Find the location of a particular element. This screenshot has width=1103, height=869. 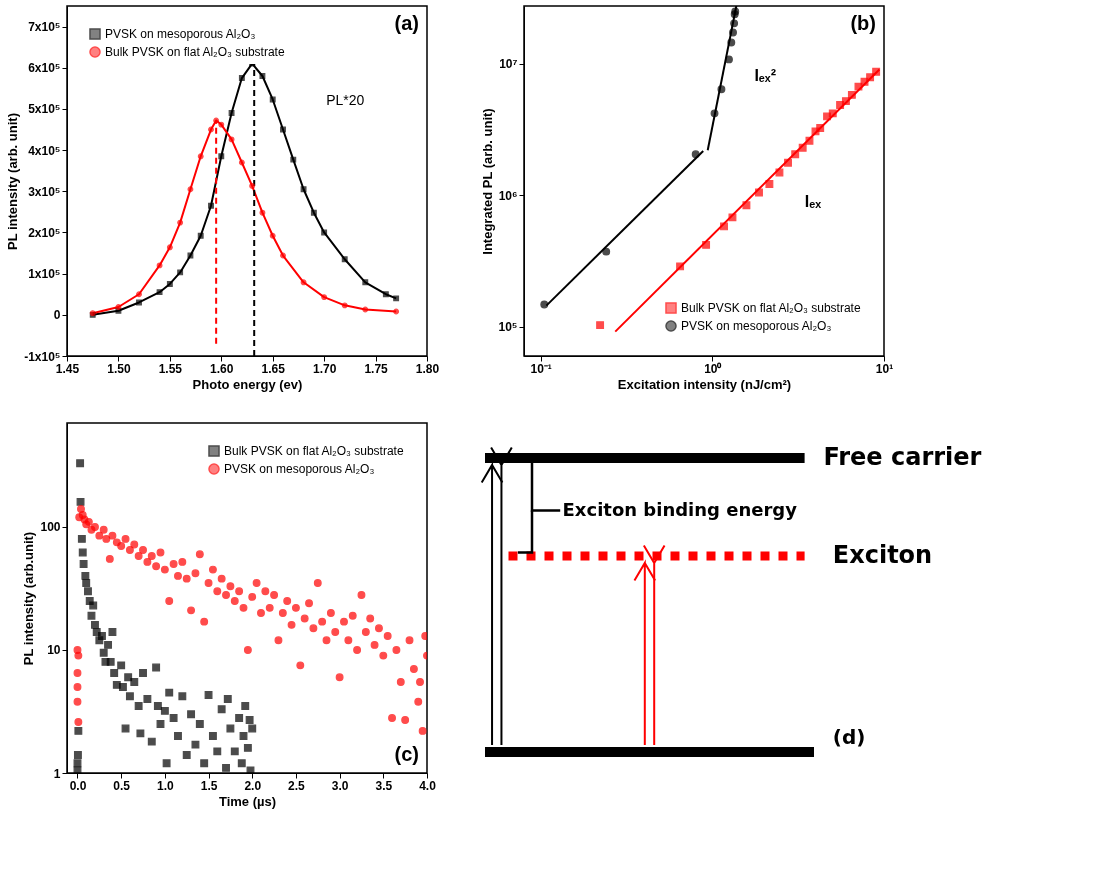

y-tick-label: 10⁶ is located at coordinates (508, 195).